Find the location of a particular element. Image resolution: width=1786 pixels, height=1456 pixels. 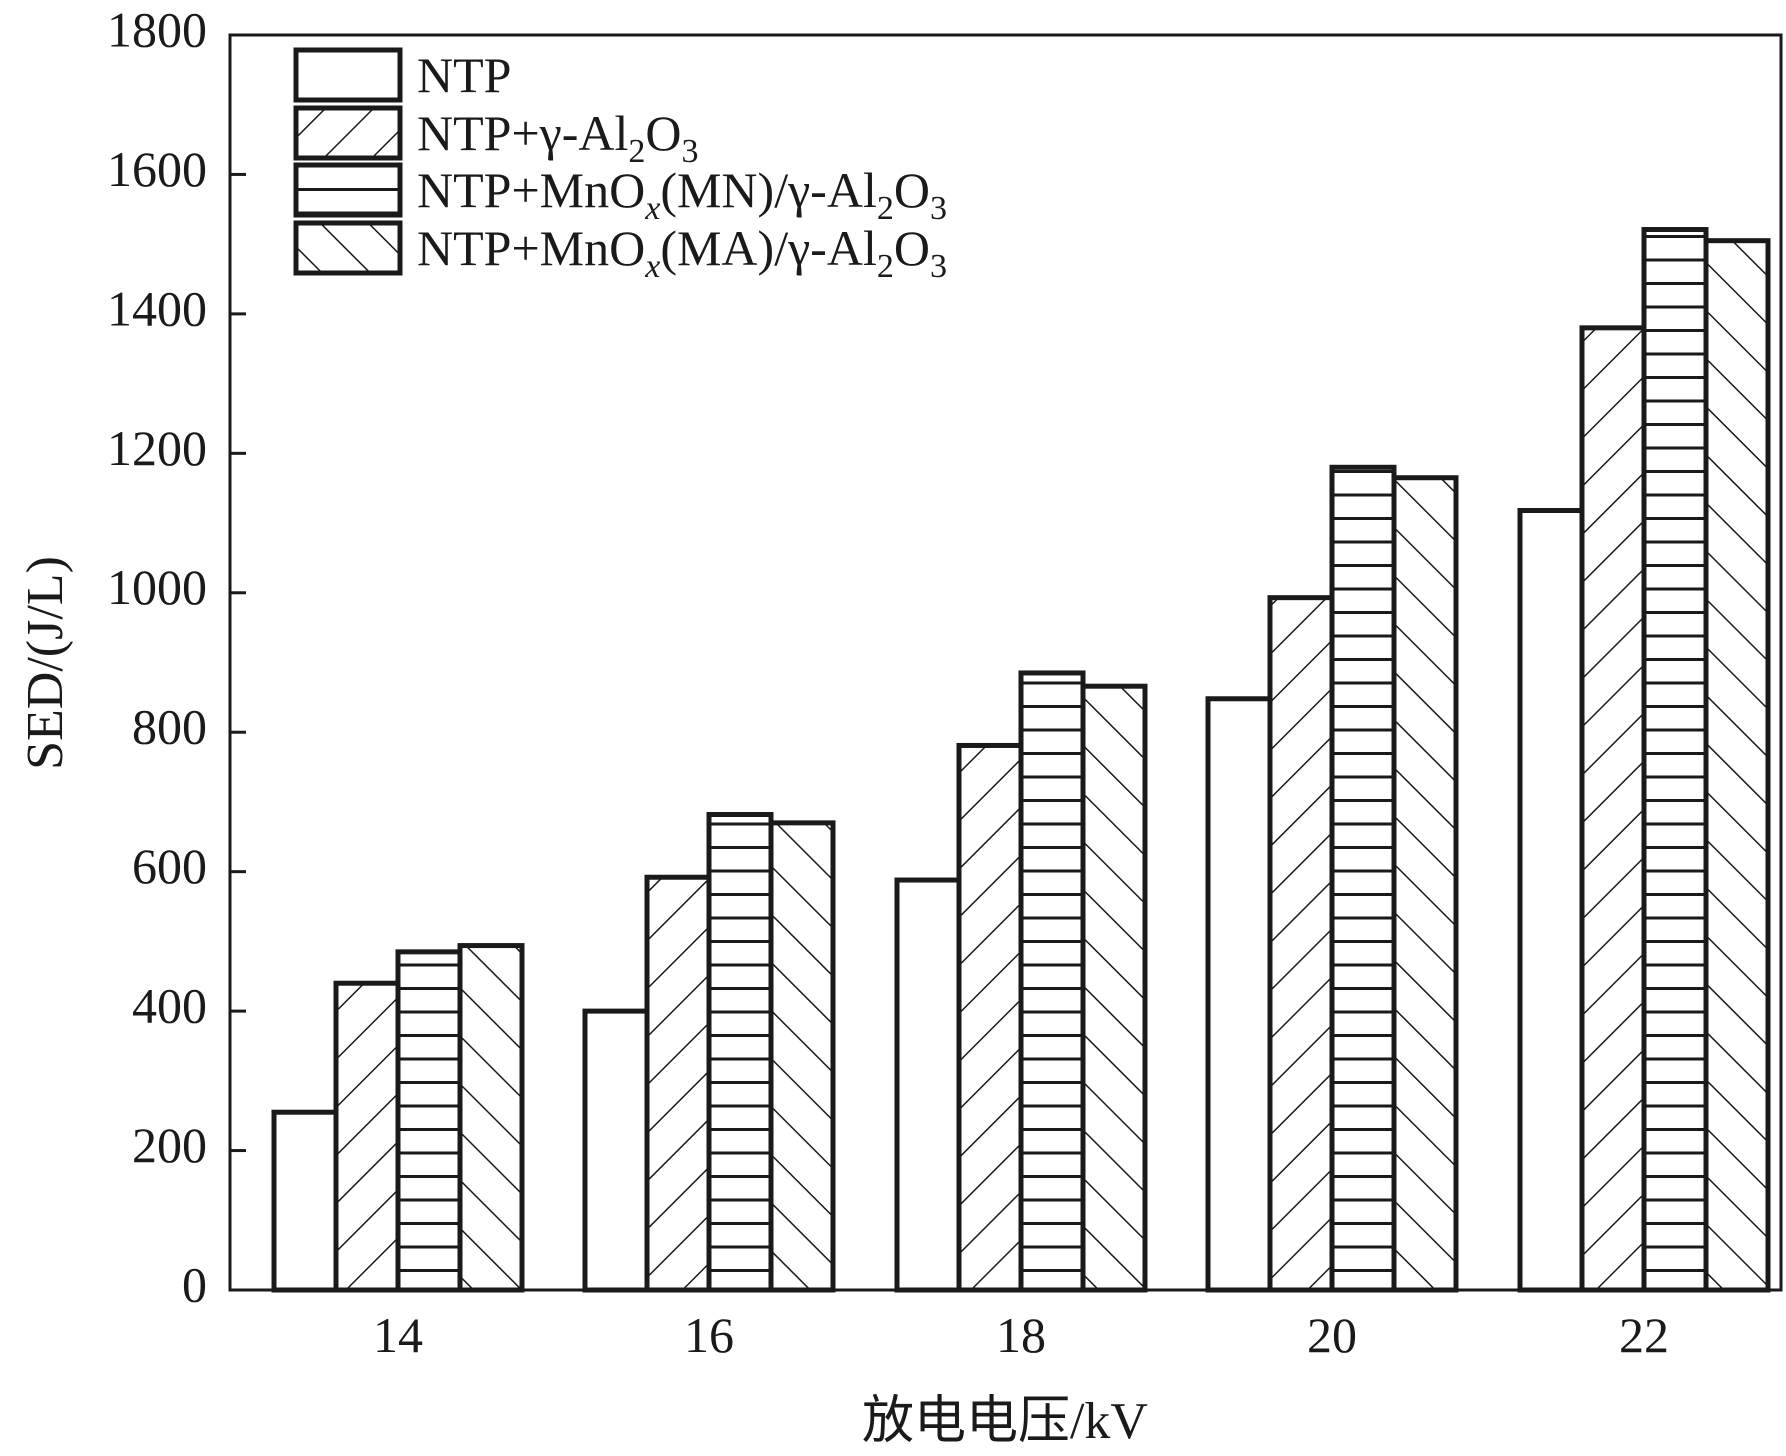

y-tick-label: 600 is located at coordinates (169, 866).